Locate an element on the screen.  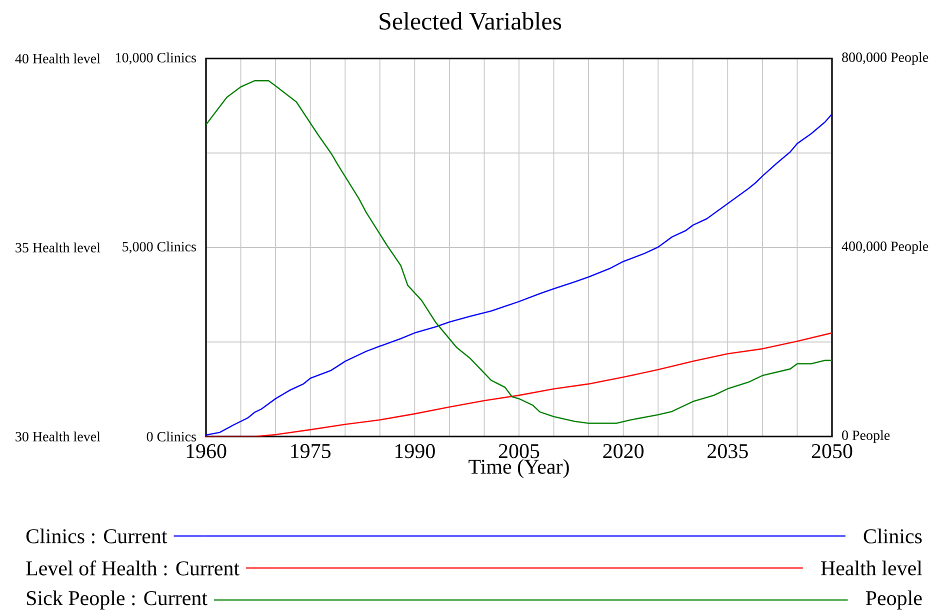
x-tick-label: 2050 is located at coordinates (832, 451).